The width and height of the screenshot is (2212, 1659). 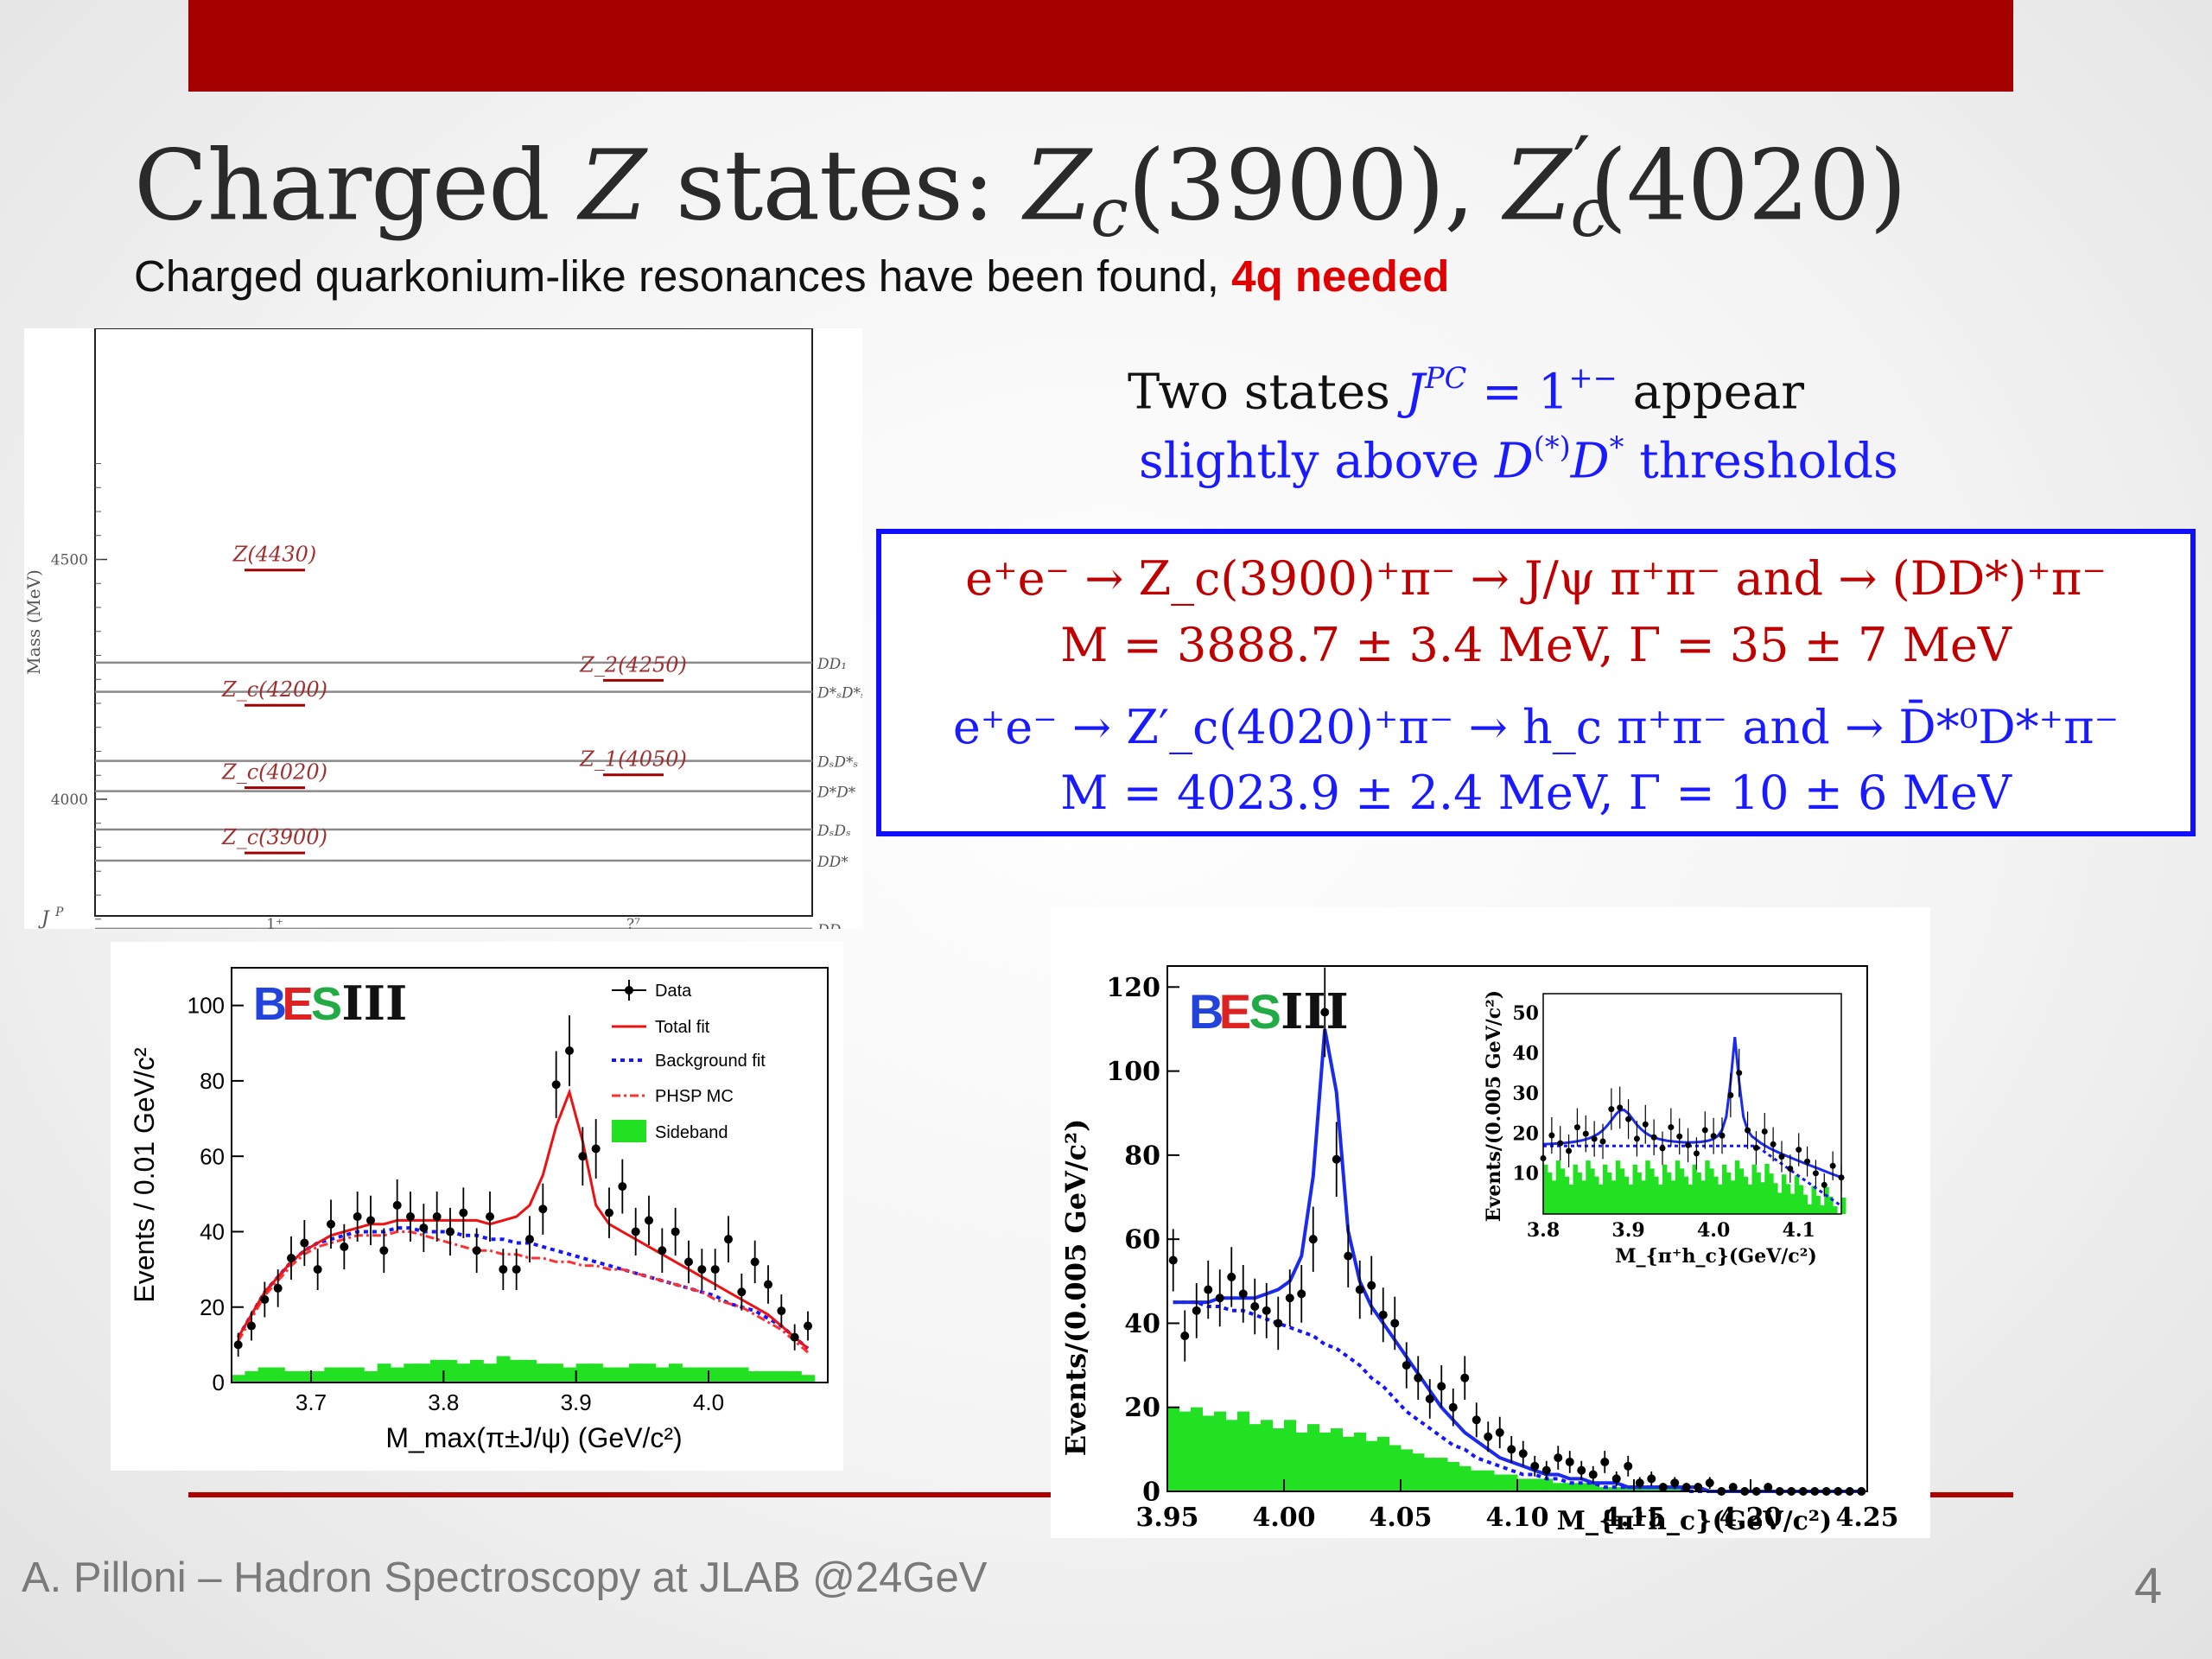 I want to click on plot2-xlabel: M_{π⁺h_c}(GeV/c²), so click(x=1694, y=1521).